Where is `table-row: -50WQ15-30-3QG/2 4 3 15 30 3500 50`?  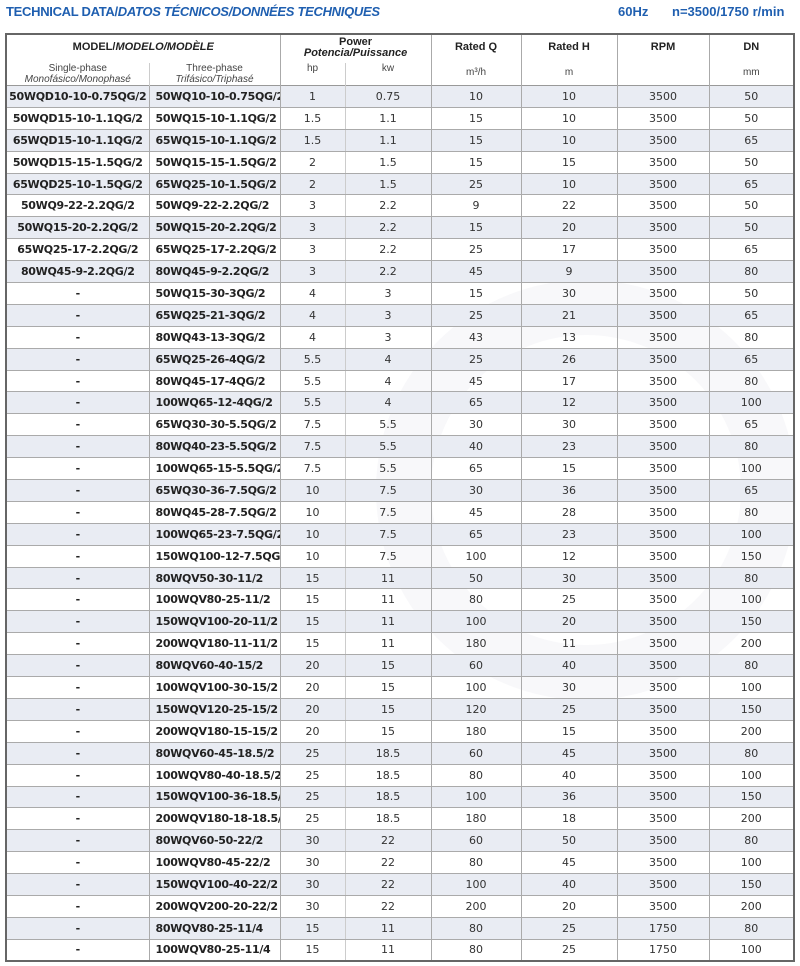 table-row: -50WQ15-30-3QG/2 4 3 15 30 3500 50 is located at coordinates (400, 293).